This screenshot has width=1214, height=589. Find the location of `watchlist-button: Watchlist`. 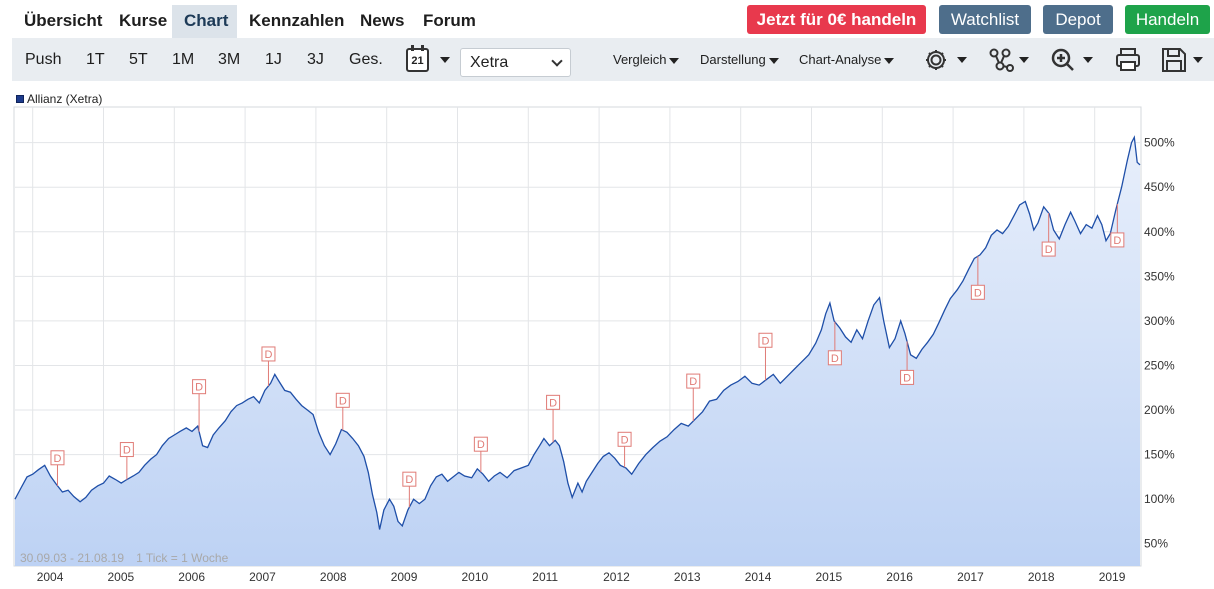

watchlist-button: Watchlist is located at coordinates (985, 19).